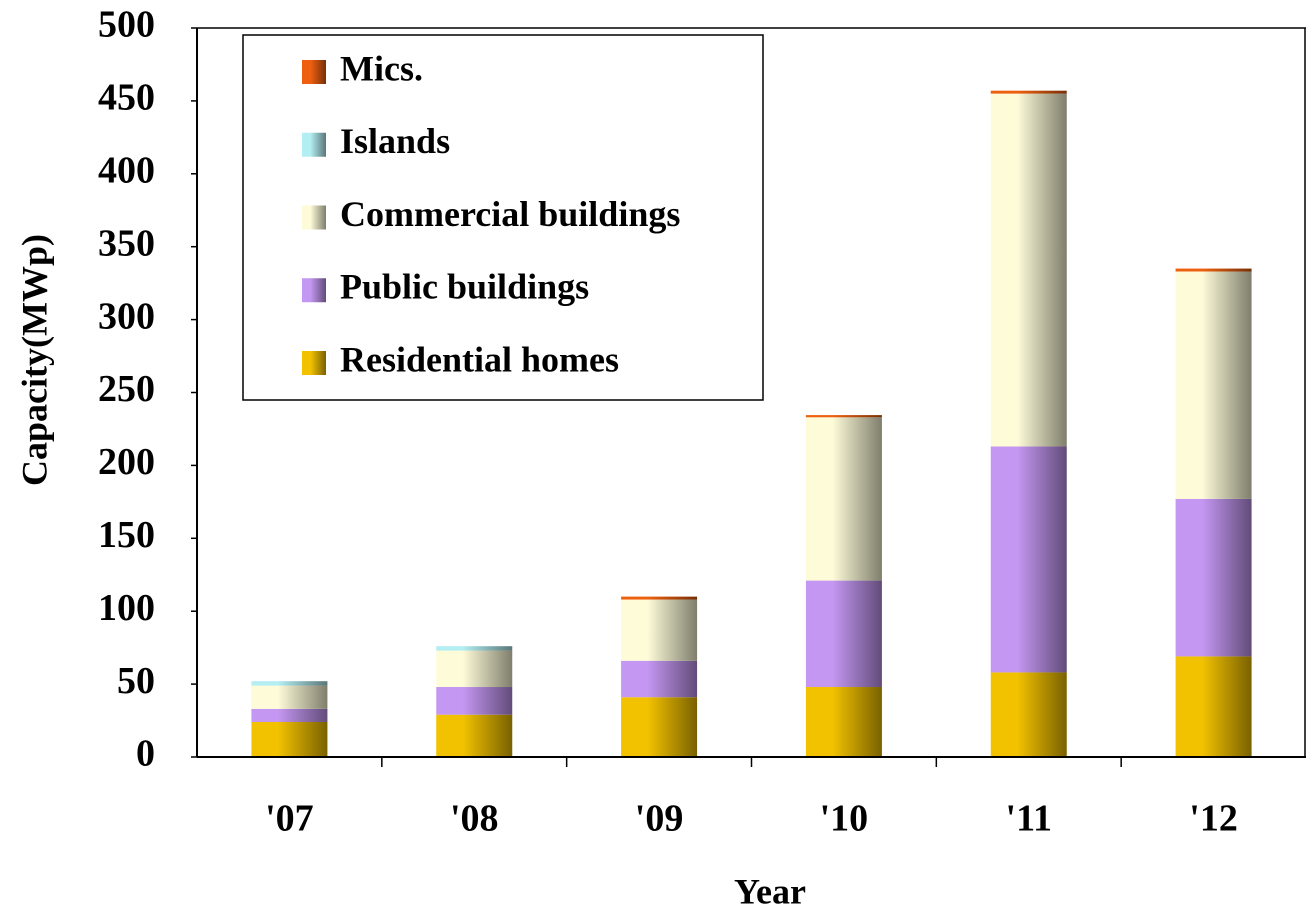 Image resolution: width=1306 pixels, height=912 pixels. What do you see at coordinates (289, 819) in the screenshot?
I see `x-tick-label: '07` at bounding box center [289, 819].